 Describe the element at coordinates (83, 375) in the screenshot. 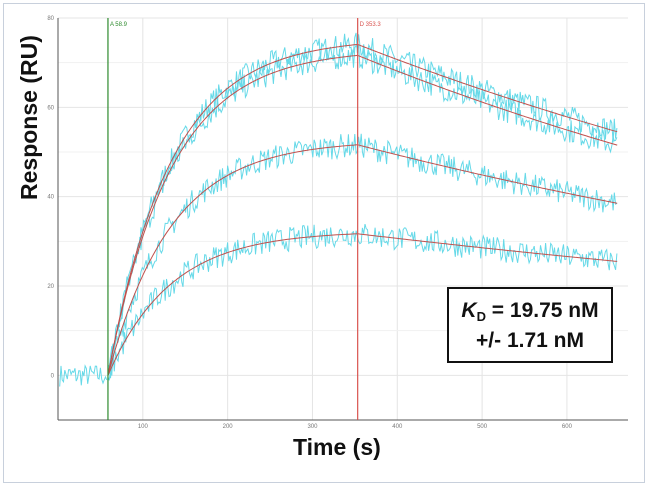

I see `baseline-data-trace` at that location.